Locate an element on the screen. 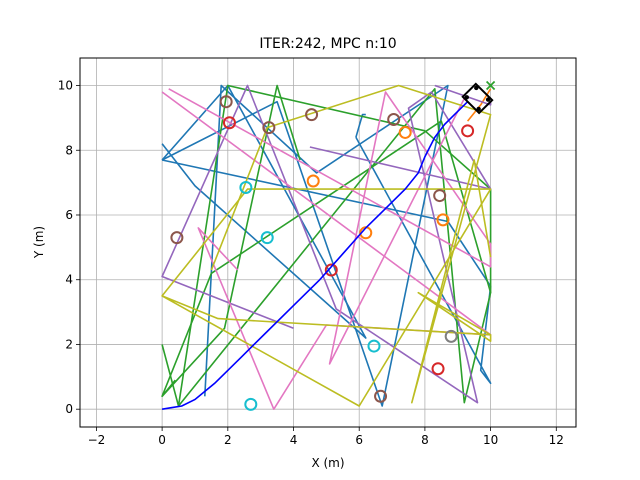  y-tick-label: 2 is located at coordinates (69, 344).